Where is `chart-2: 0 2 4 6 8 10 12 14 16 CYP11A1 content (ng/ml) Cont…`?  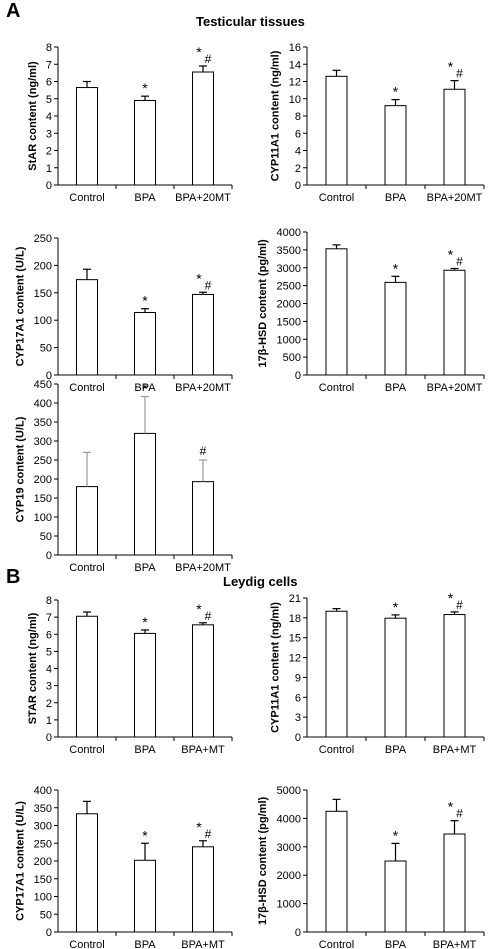
chart-2: 0 2 4 6 8 10 12 14 16 CYP11A1 content (ng/ml) Cont… is located at coordinates (377, 123).